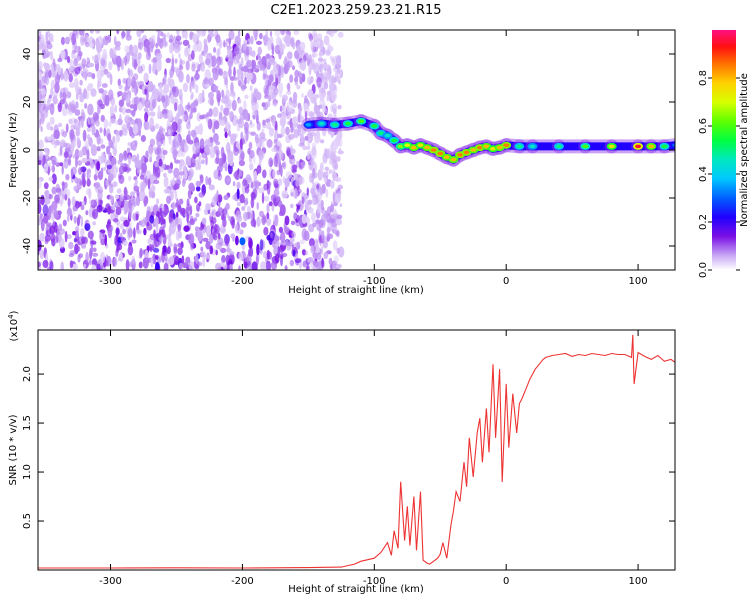  Describe the element at coordinates (13, 325) in the screenshot. I see `snr-multiplier-label: (x104)` at that location.